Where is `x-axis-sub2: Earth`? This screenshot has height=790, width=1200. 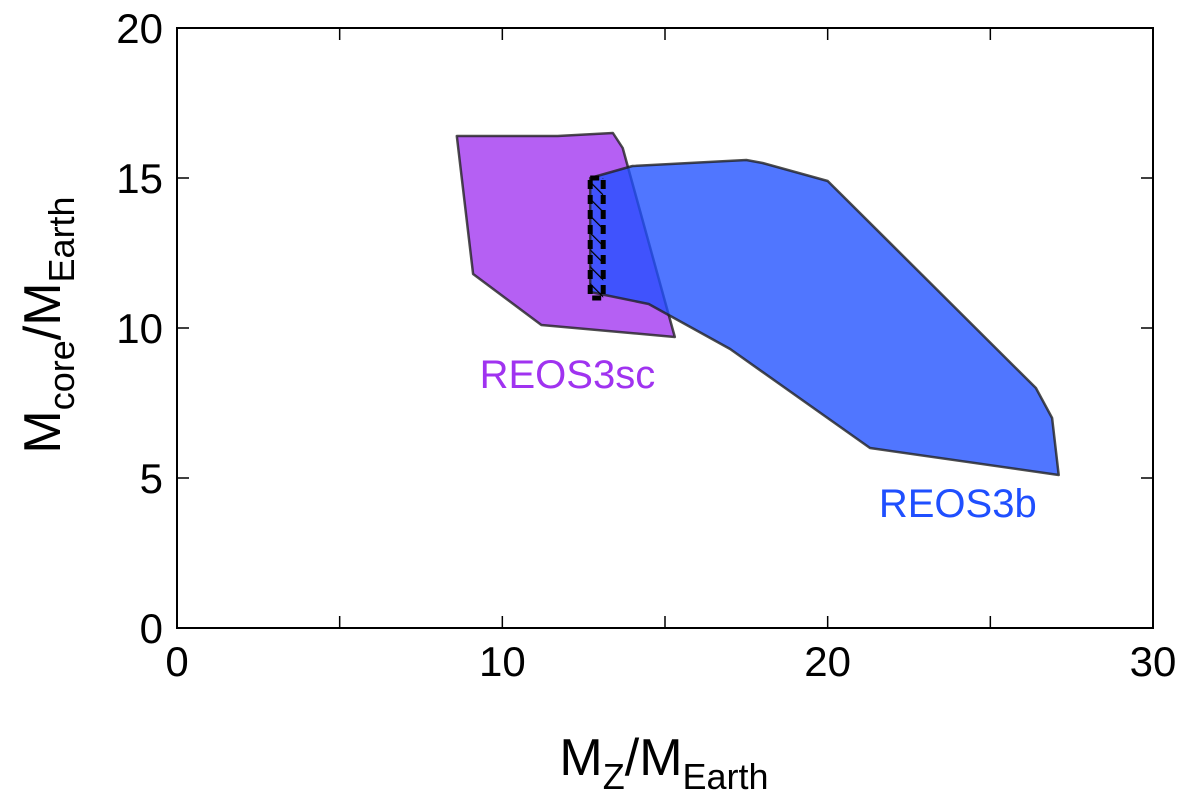 x-axis-sub2: Earth is located at coordinates (726, 773).